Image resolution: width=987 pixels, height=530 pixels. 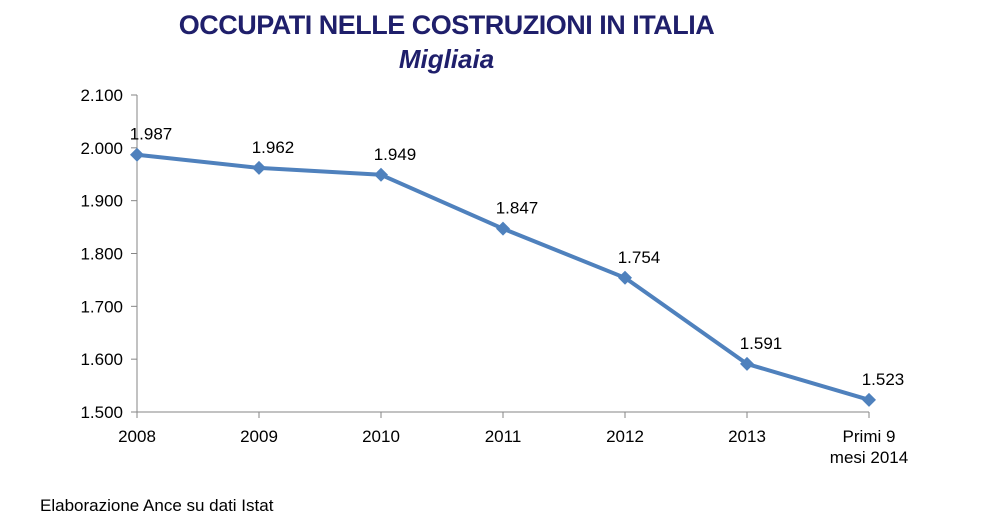 I want to click on x-tick-label: 2009, so click(x=259, y=436).